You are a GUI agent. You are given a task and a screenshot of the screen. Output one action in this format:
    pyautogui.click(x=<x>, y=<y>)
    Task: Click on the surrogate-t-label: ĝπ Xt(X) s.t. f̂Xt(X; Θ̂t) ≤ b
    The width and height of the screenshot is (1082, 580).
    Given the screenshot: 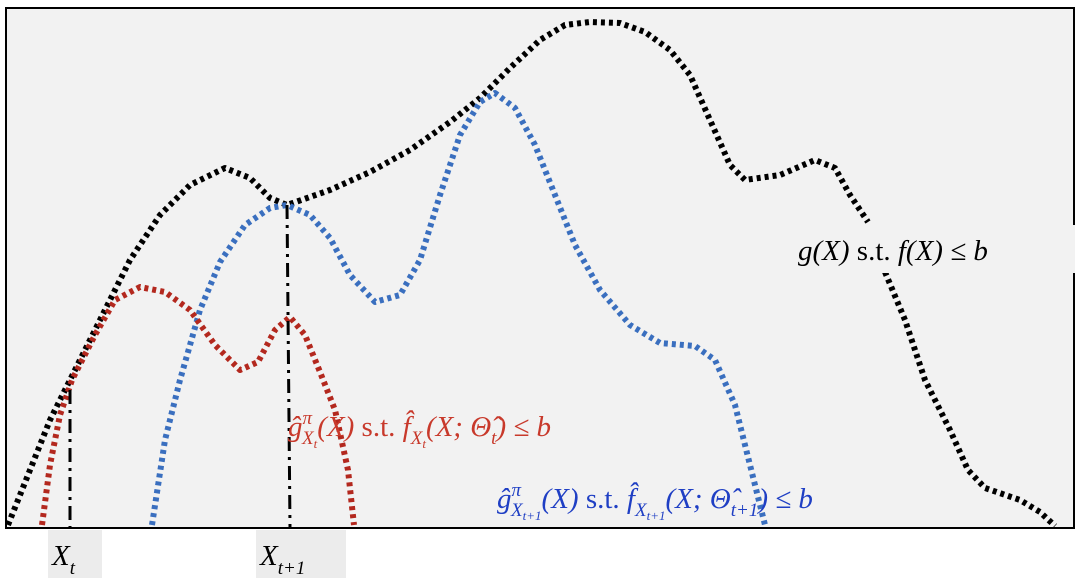 What is the action you would take?
    pyautogui.click(x=419, y=429)
    